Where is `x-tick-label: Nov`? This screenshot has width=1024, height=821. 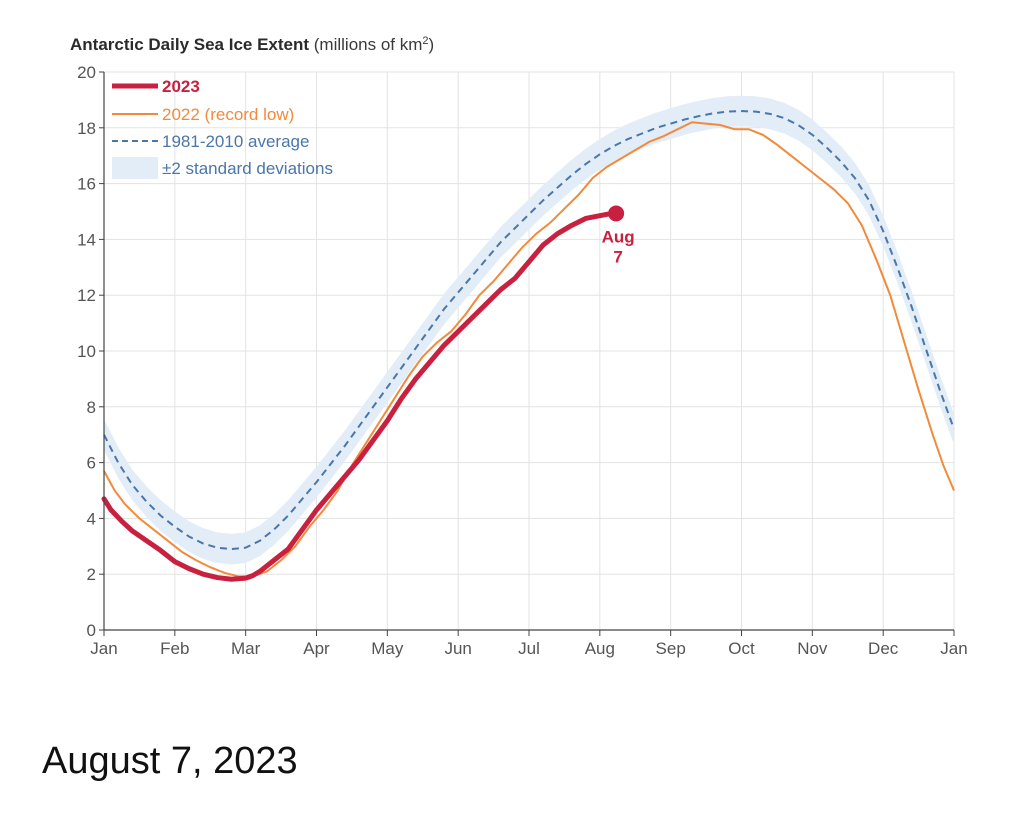
x-tick-label: Nov is located at coordinates (812, 648).